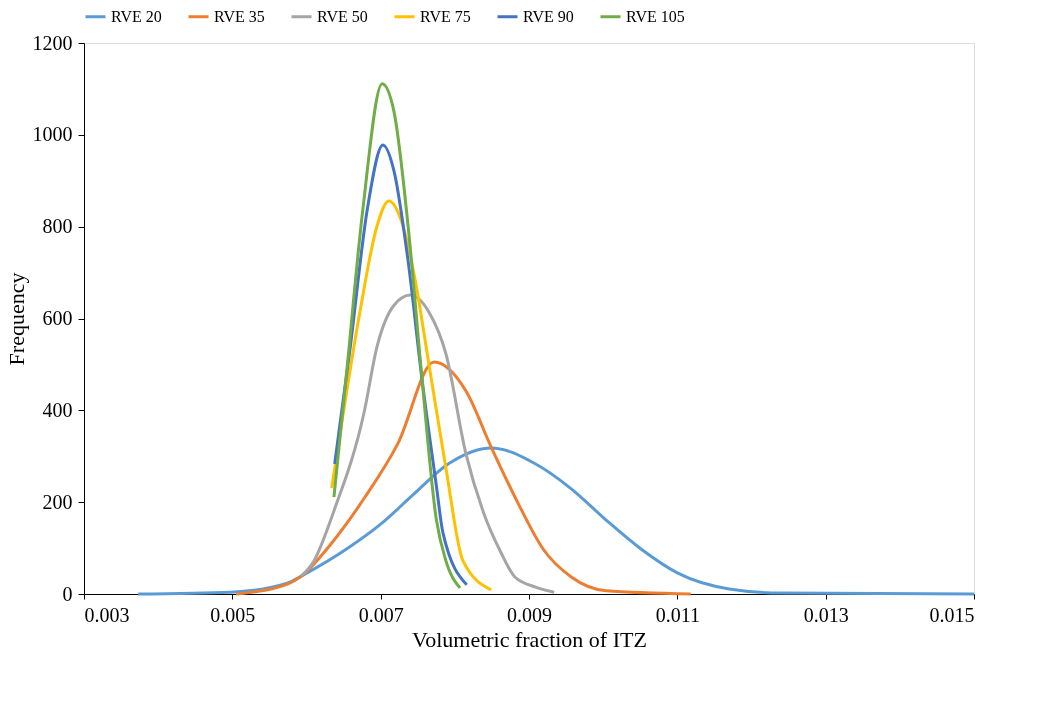 This screenshot has height=719, width=1062. Describe the element at coordinates (381, 614) in the screenshot. I see `x-tick-label: 0.007` at that location.